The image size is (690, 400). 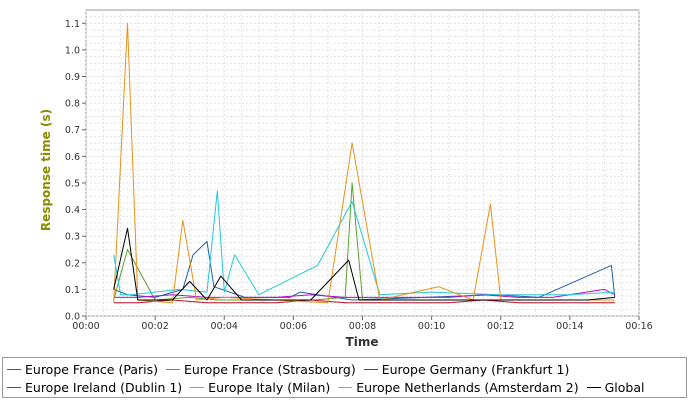 I want to click on legend-label: Europe Ireland (Dublin 1), so click(x=104, y=387).